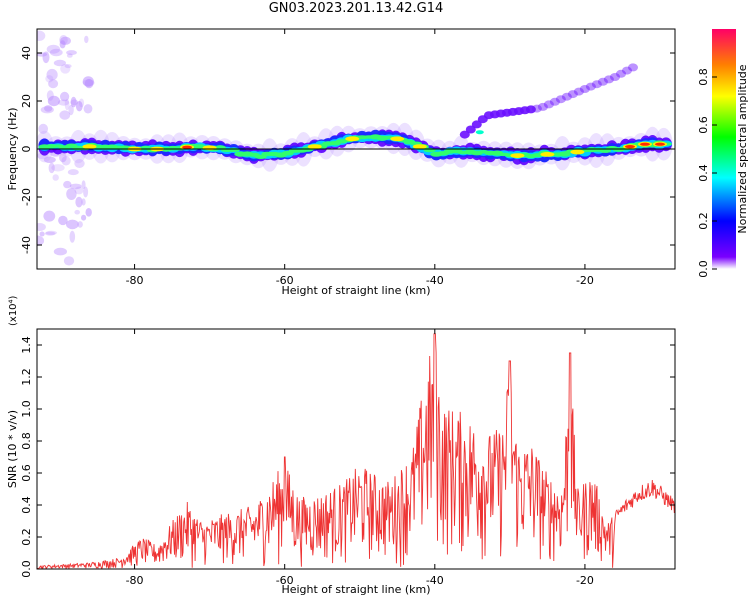 Image resolution: width=750 pixels, height=600 pixels. Describe the element at coordinates (26, 473) in the screenshot. I see `y-tick-label: 0.6` at that location.